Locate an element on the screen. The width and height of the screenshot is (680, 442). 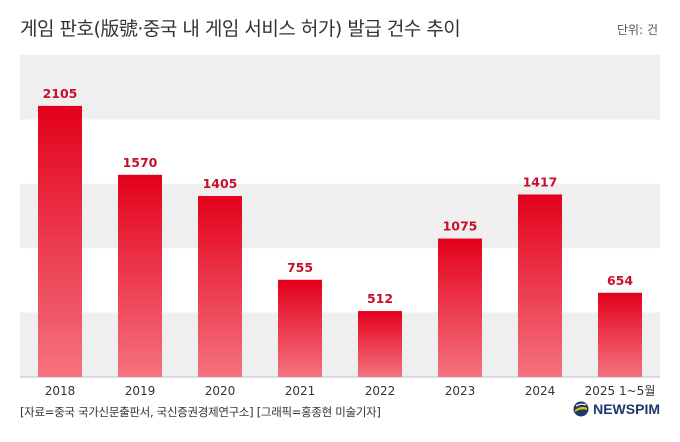
bar-2019 is located at coordinates (140, 275).